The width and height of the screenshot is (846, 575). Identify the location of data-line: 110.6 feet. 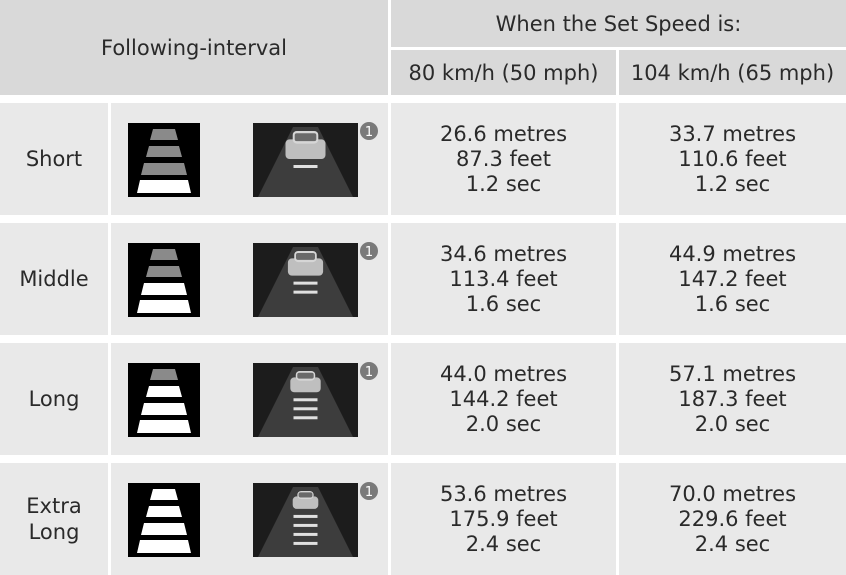
(732, 158).